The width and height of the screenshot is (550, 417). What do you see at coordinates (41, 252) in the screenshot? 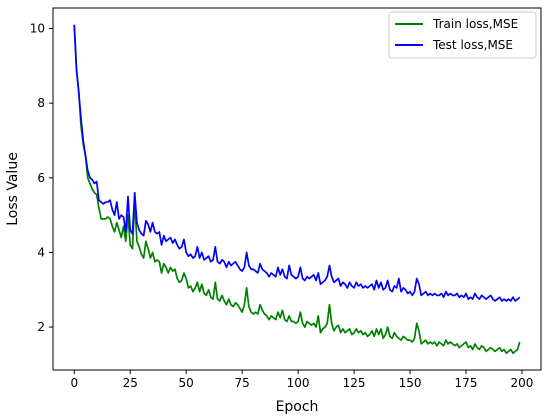
I see `y-tick-label: 4` at bounding box center [41, 252].